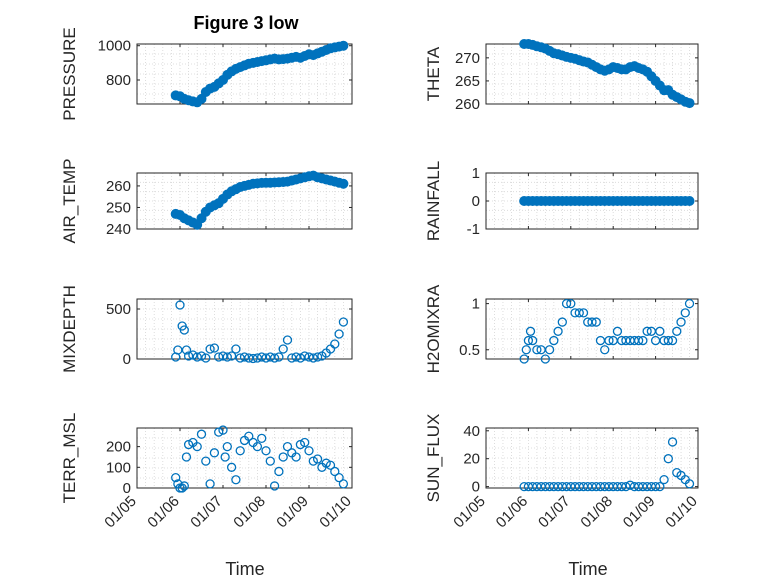  I want to click on h2omixra-axes-box, so click(592, 329).